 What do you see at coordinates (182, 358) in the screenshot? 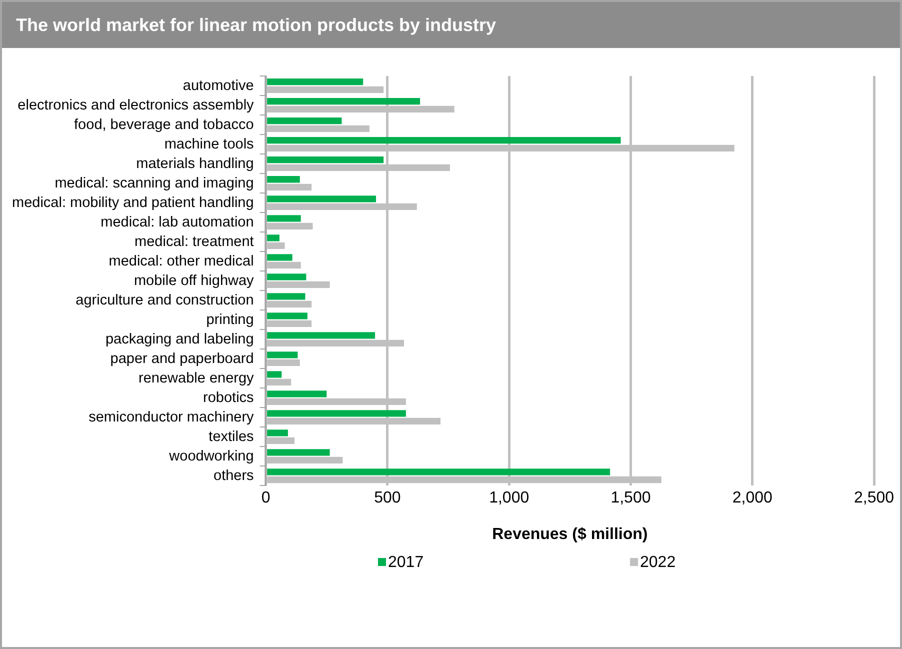
I see `y-tick-label: paper and paperboard` at bounding box center [182, 358].